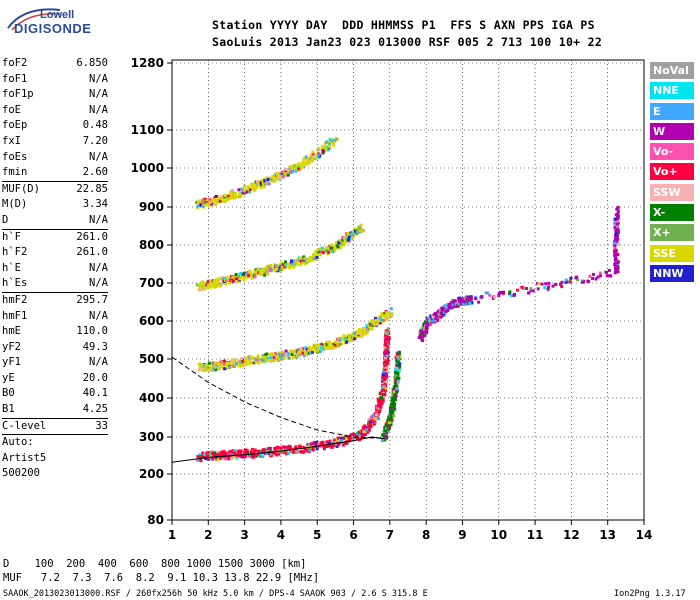 The image size is (700, 600). I want to click on param-row: M(D) 3.34, so click(55, 205).